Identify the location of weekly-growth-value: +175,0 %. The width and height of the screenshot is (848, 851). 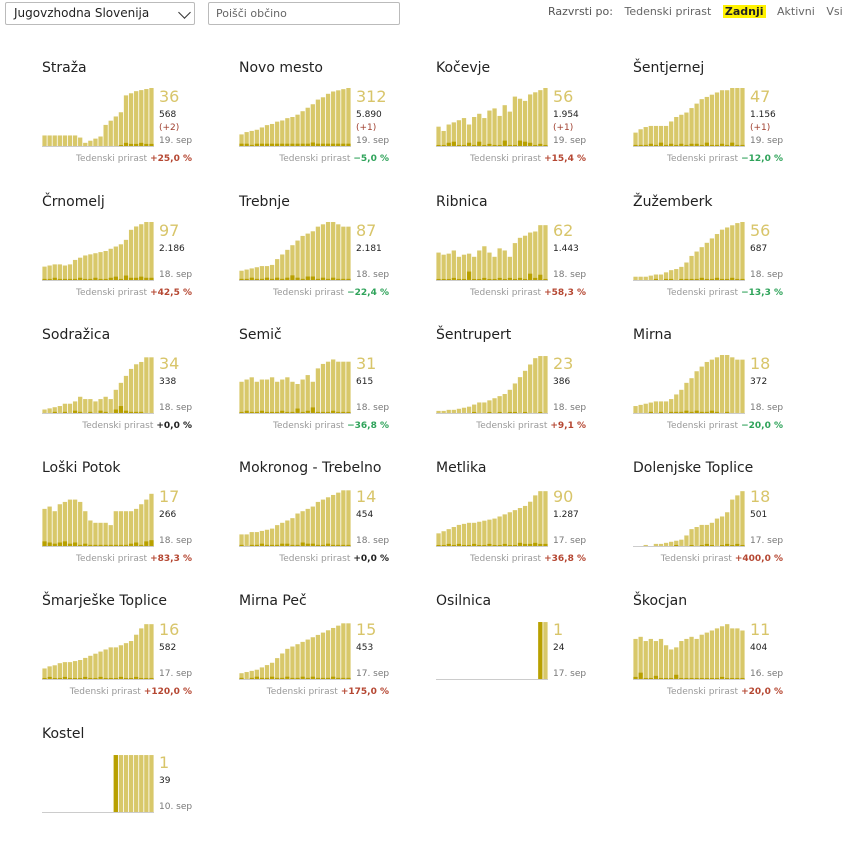
(364, 692).